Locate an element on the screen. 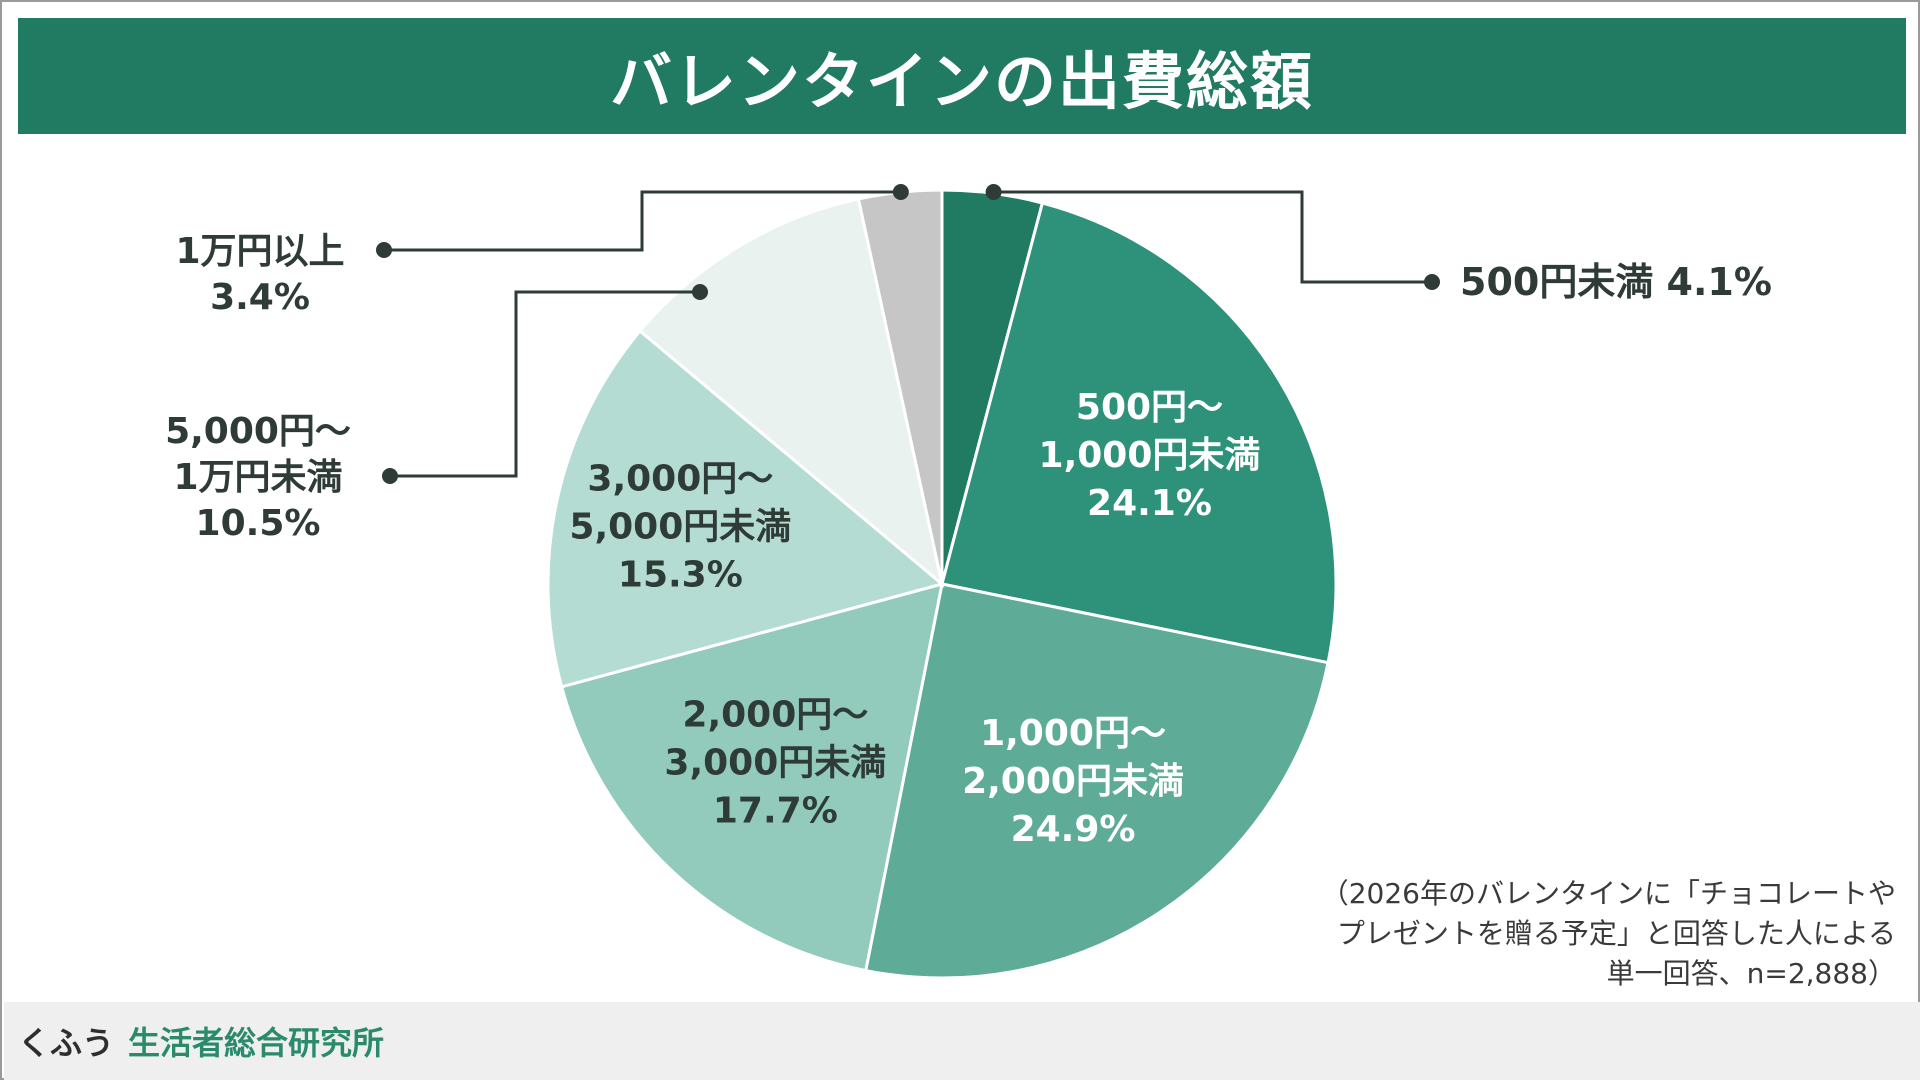 The height and width of the screenshot is (1080, 1920). slice-label: 3,000円〜 5,000円未満 15.3% is located at coordinates (680, 526).